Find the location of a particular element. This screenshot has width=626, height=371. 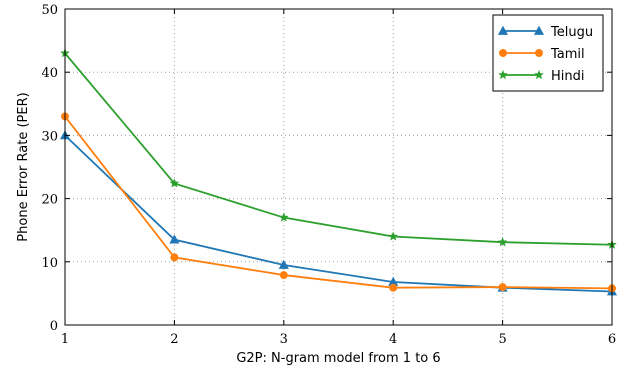

y-tick-label: 10 is located at coordinates (49, 263).